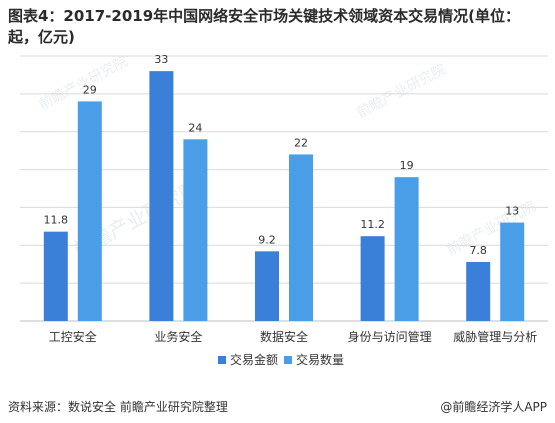  What do you see at coordinates (195, 230) in the screenshot?
I see `bar-交易数量-业务安全` at bounding box center [195, 230].